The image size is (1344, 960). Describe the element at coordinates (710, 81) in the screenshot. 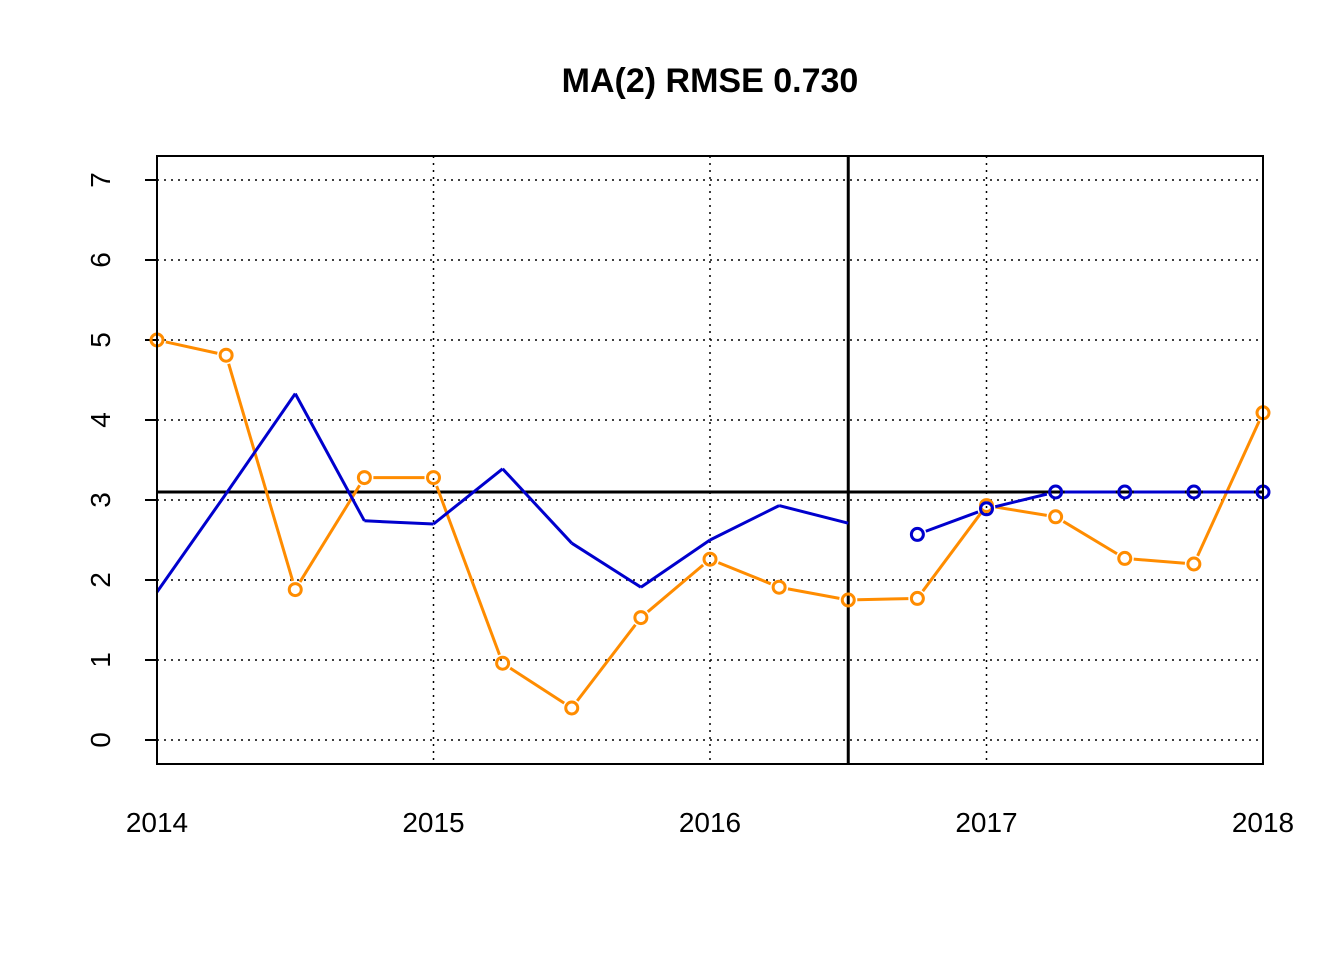

I see `chart-title: MA(2) RMSE 0.730` at that location.